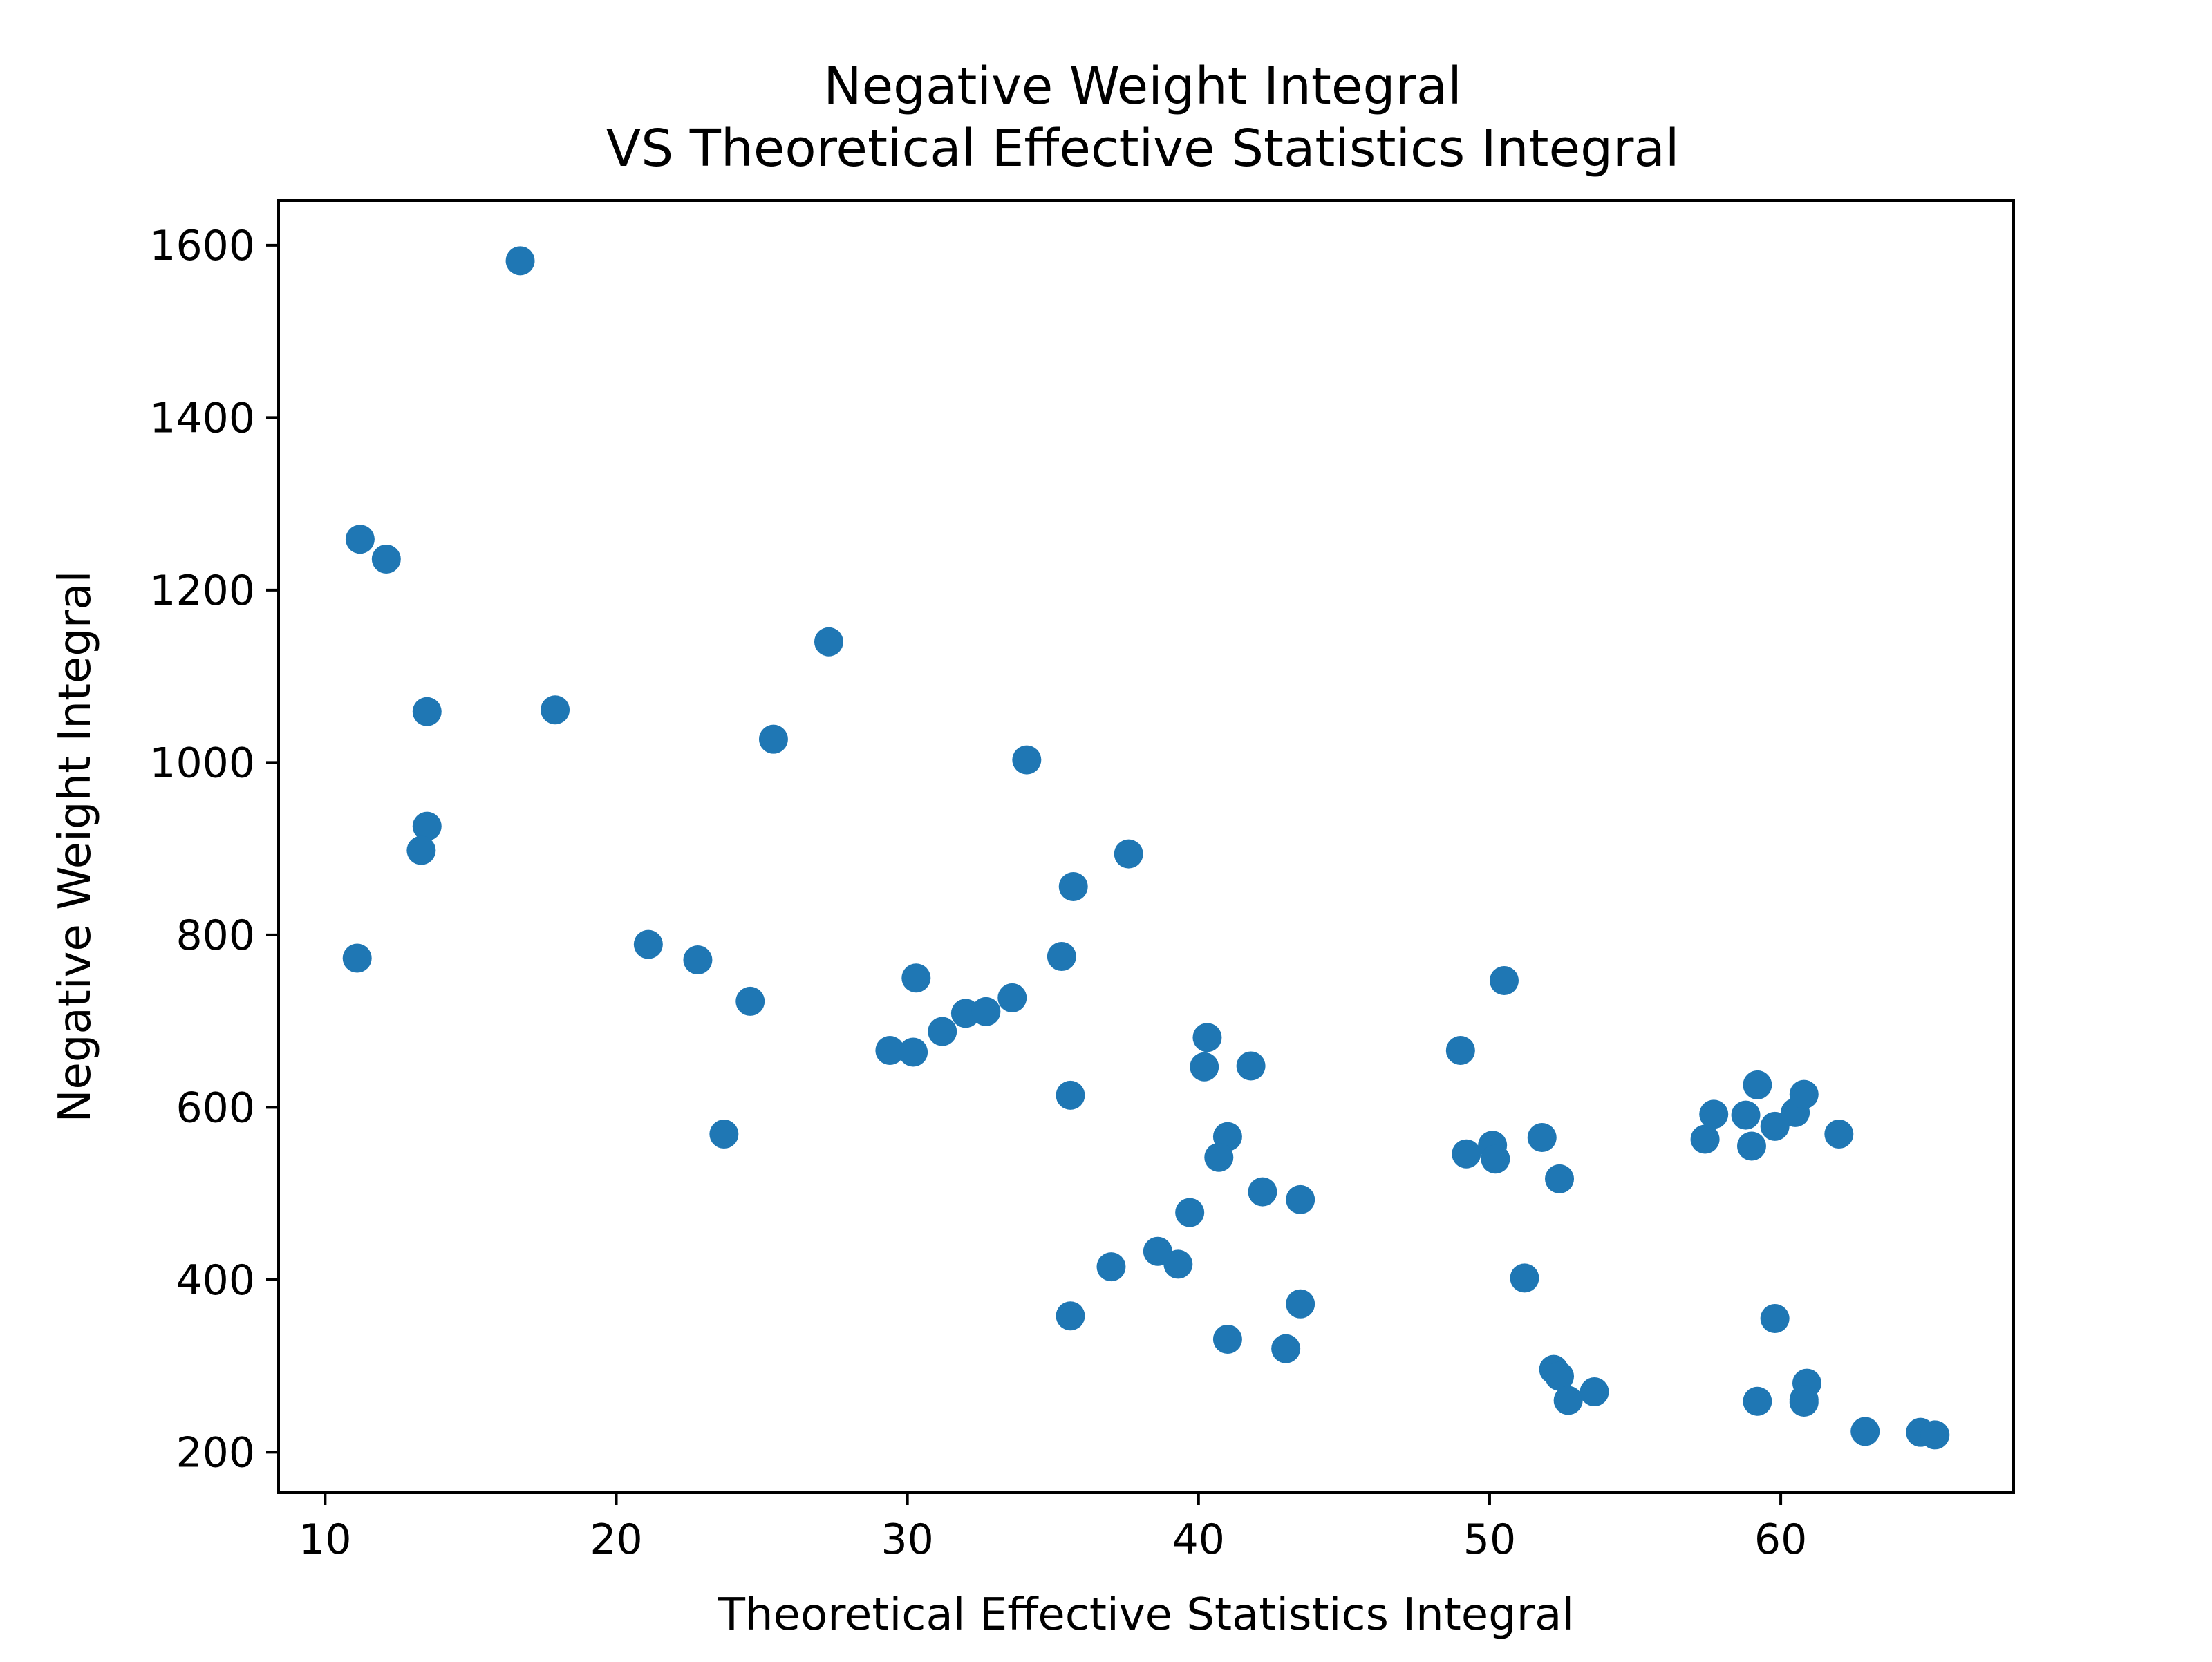 Image resolution: width=2212 pixels, height=1662 pixels. I want to click on y-tick-label: 1200, so click(202, 591).